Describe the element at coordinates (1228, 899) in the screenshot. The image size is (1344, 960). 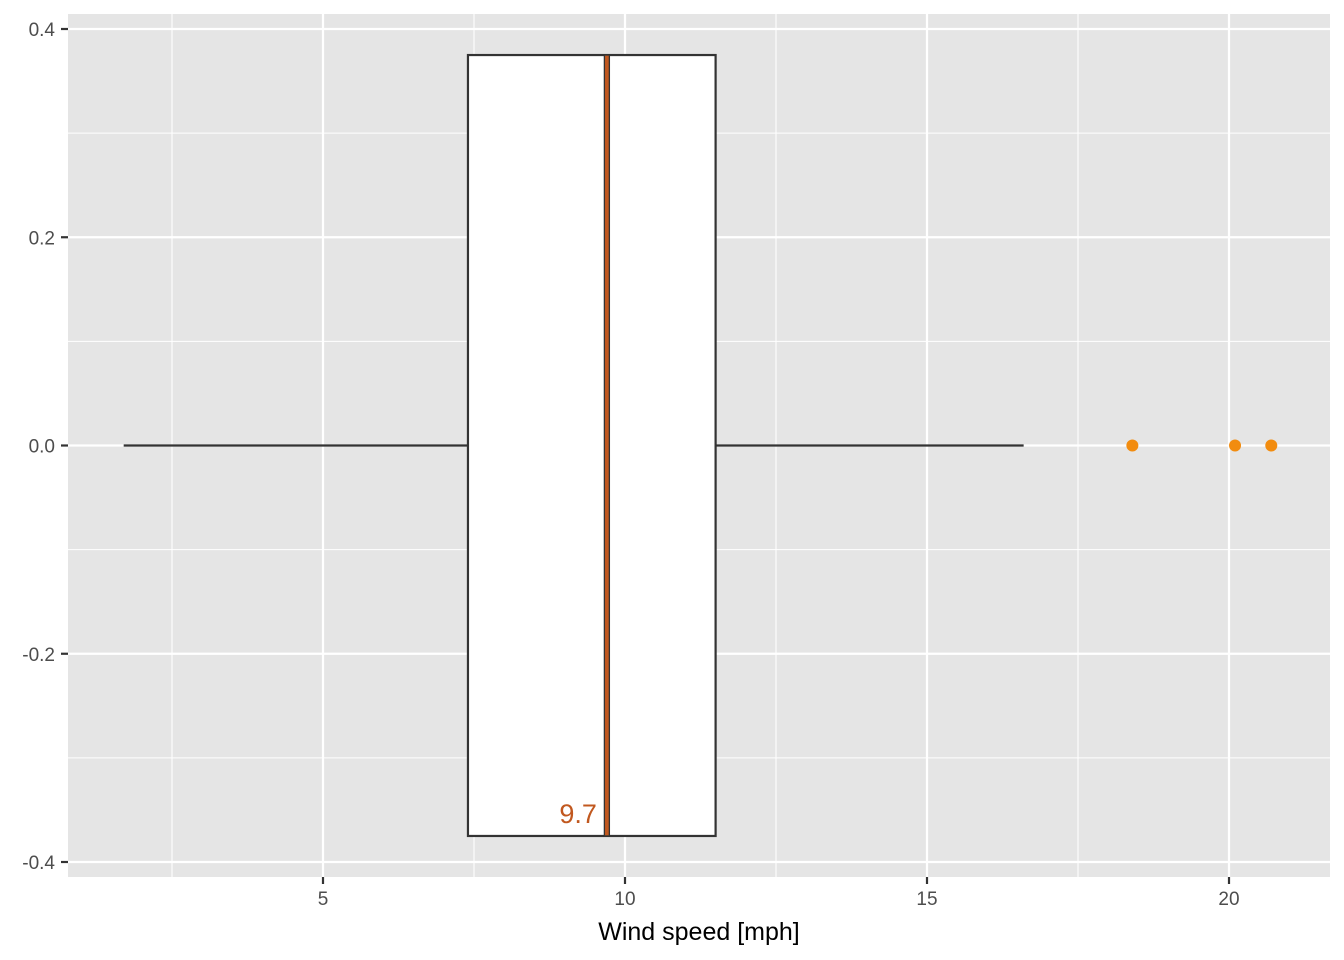
I see `x-tick-label: 20` at that location.